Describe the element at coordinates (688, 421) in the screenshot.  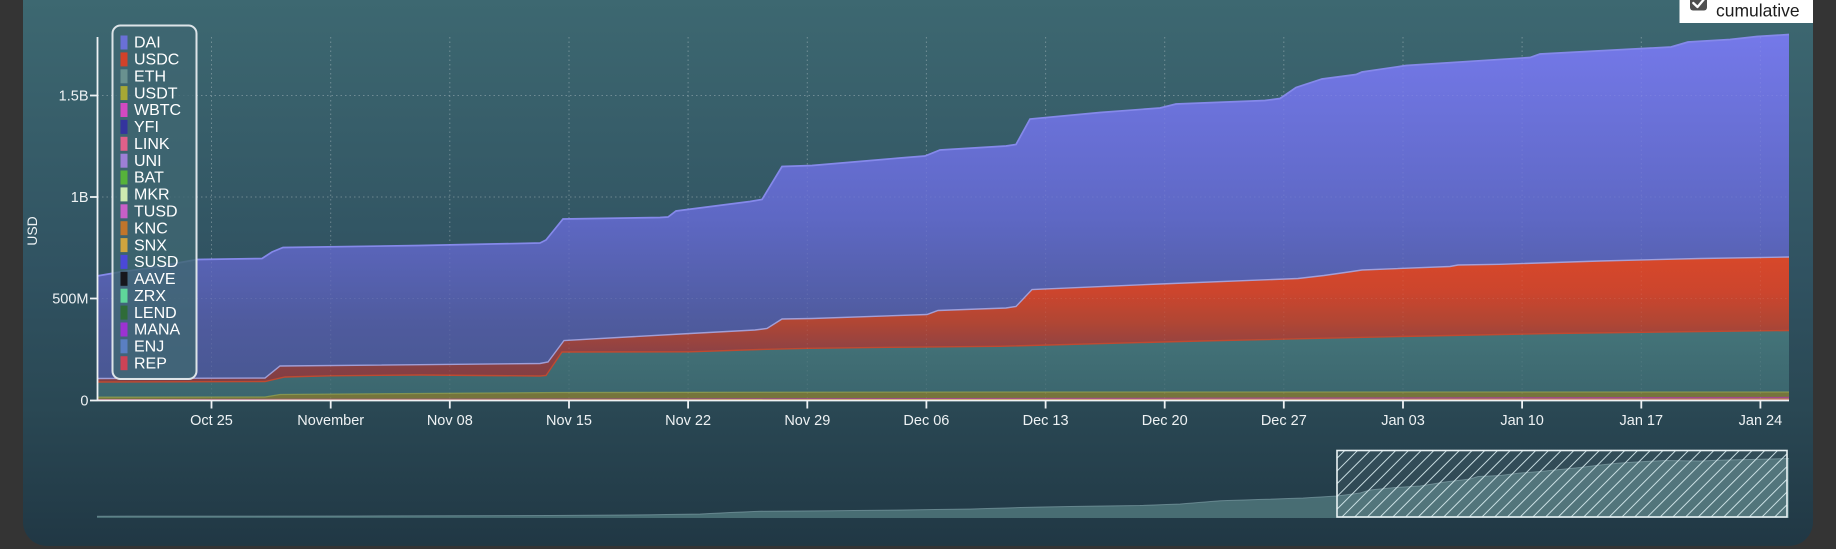
I see `svg-text: Nov 22` at that location.